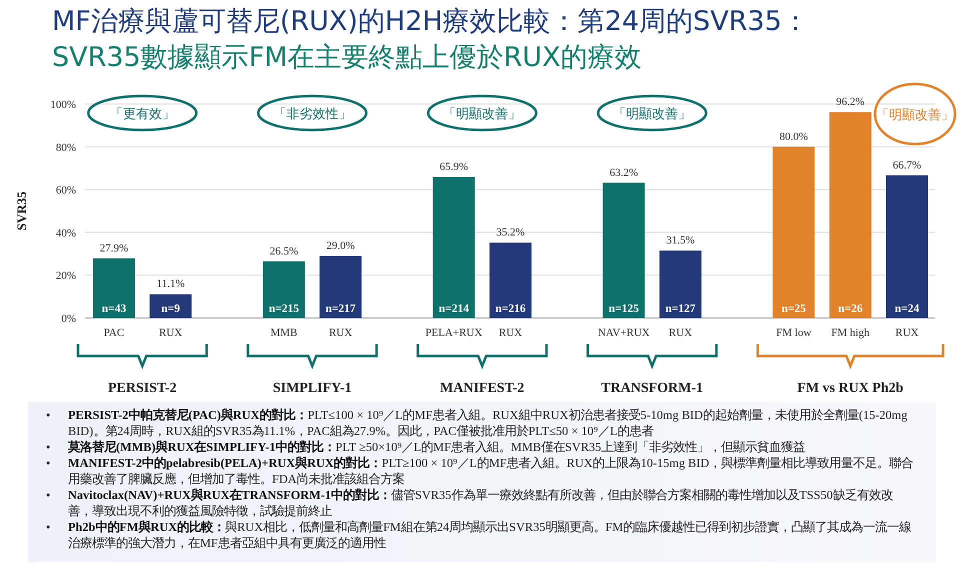  I want to click on annotation: n=125, so click(624, 309).